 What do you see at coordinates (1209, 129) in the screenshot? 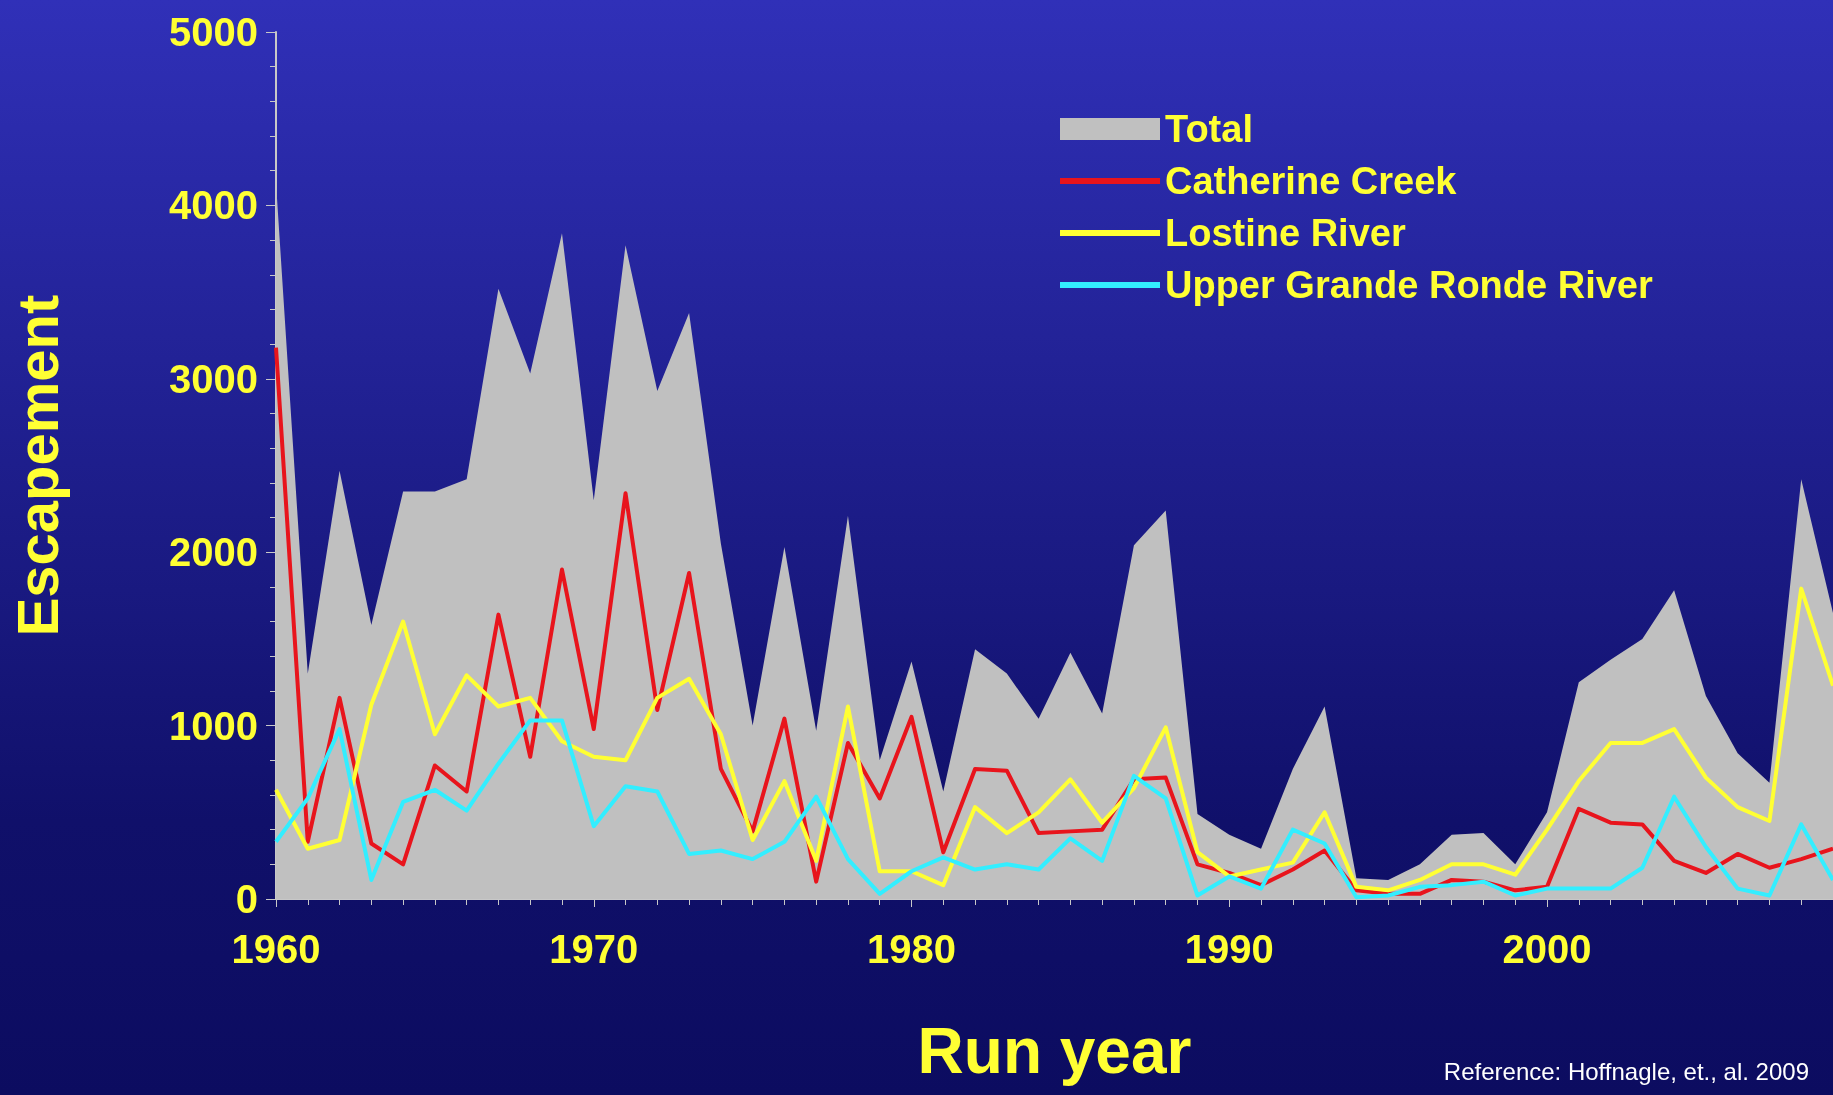
I see `legend-label: Total` at bounding box center [1209, 129].